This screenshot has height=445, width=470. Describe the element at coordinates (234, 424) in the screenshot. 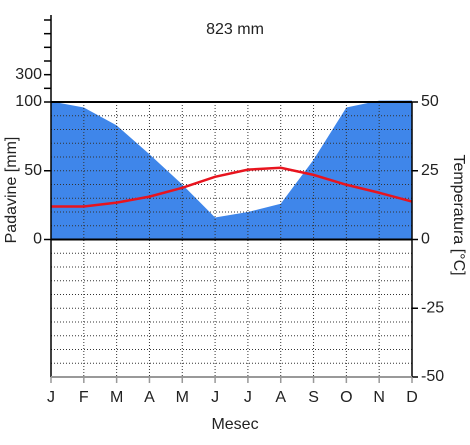

I see `x-axis-label: Mesec` at that location.